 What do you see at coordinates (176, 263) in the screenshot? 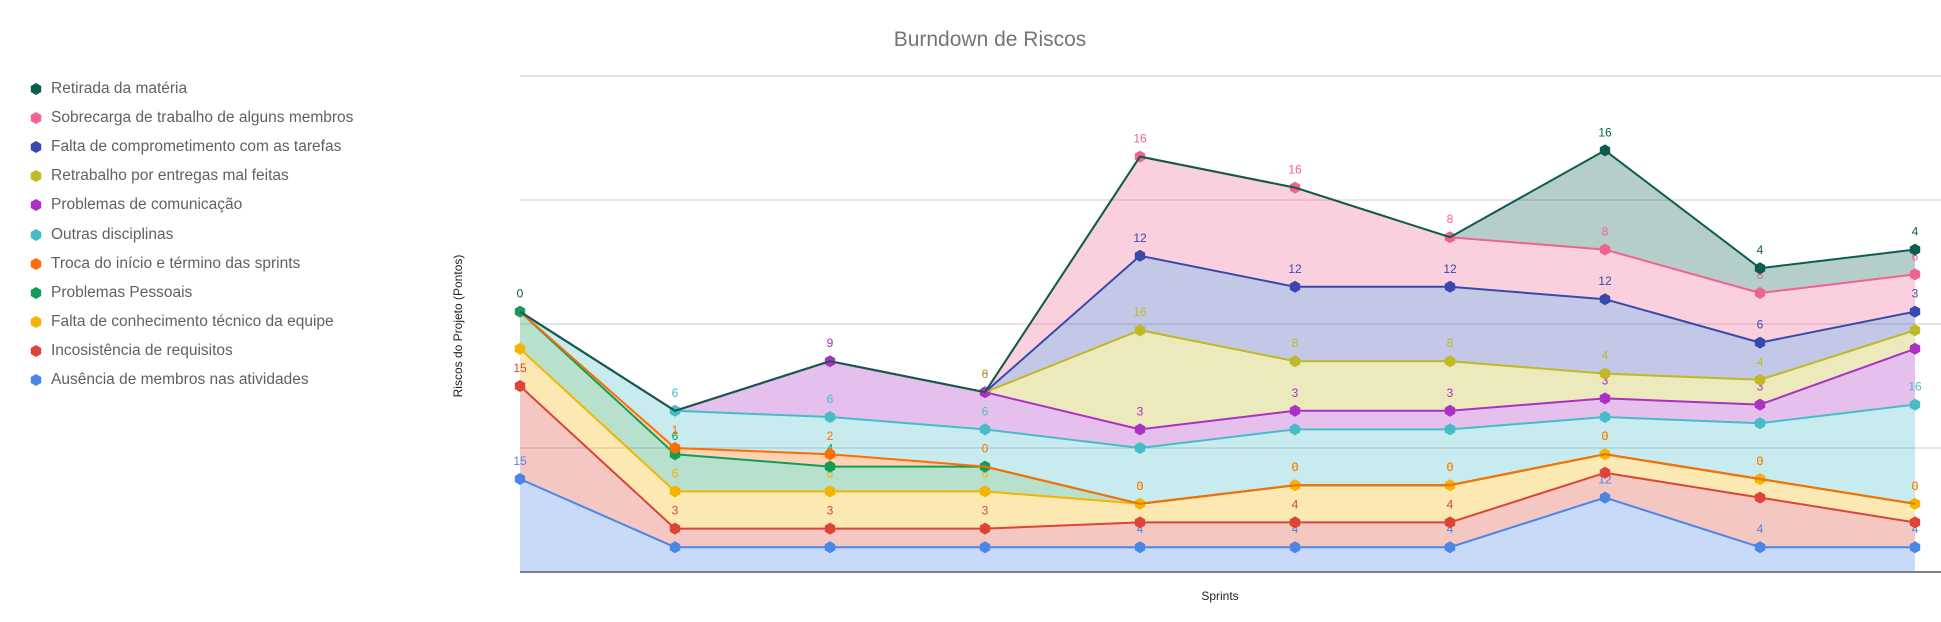
I see `legend-label: Troca do início e término das sprints` at bounding box center [176, 263].